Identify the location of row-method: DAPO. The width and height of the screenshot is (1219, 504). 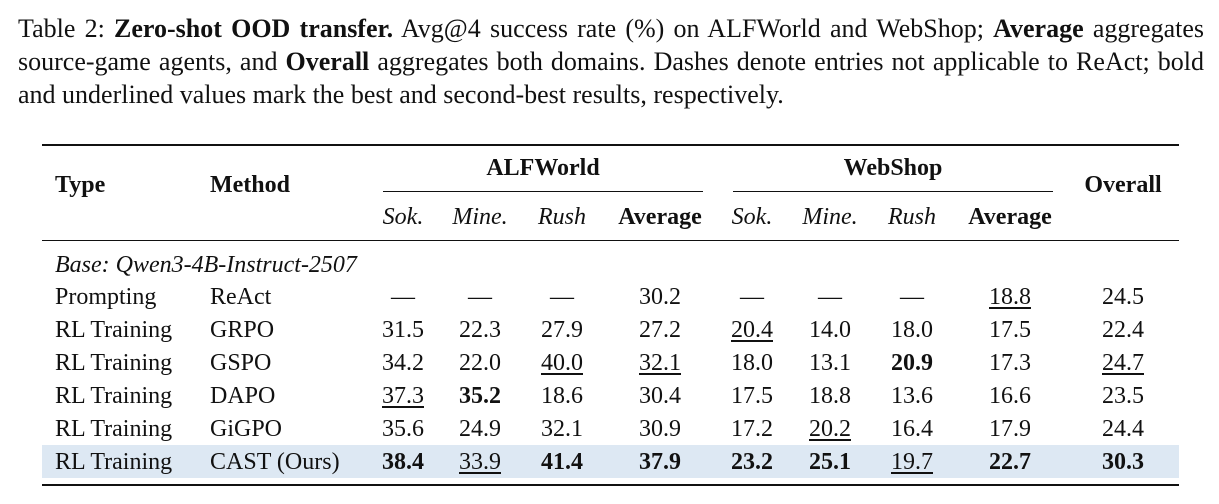
(243, 396).